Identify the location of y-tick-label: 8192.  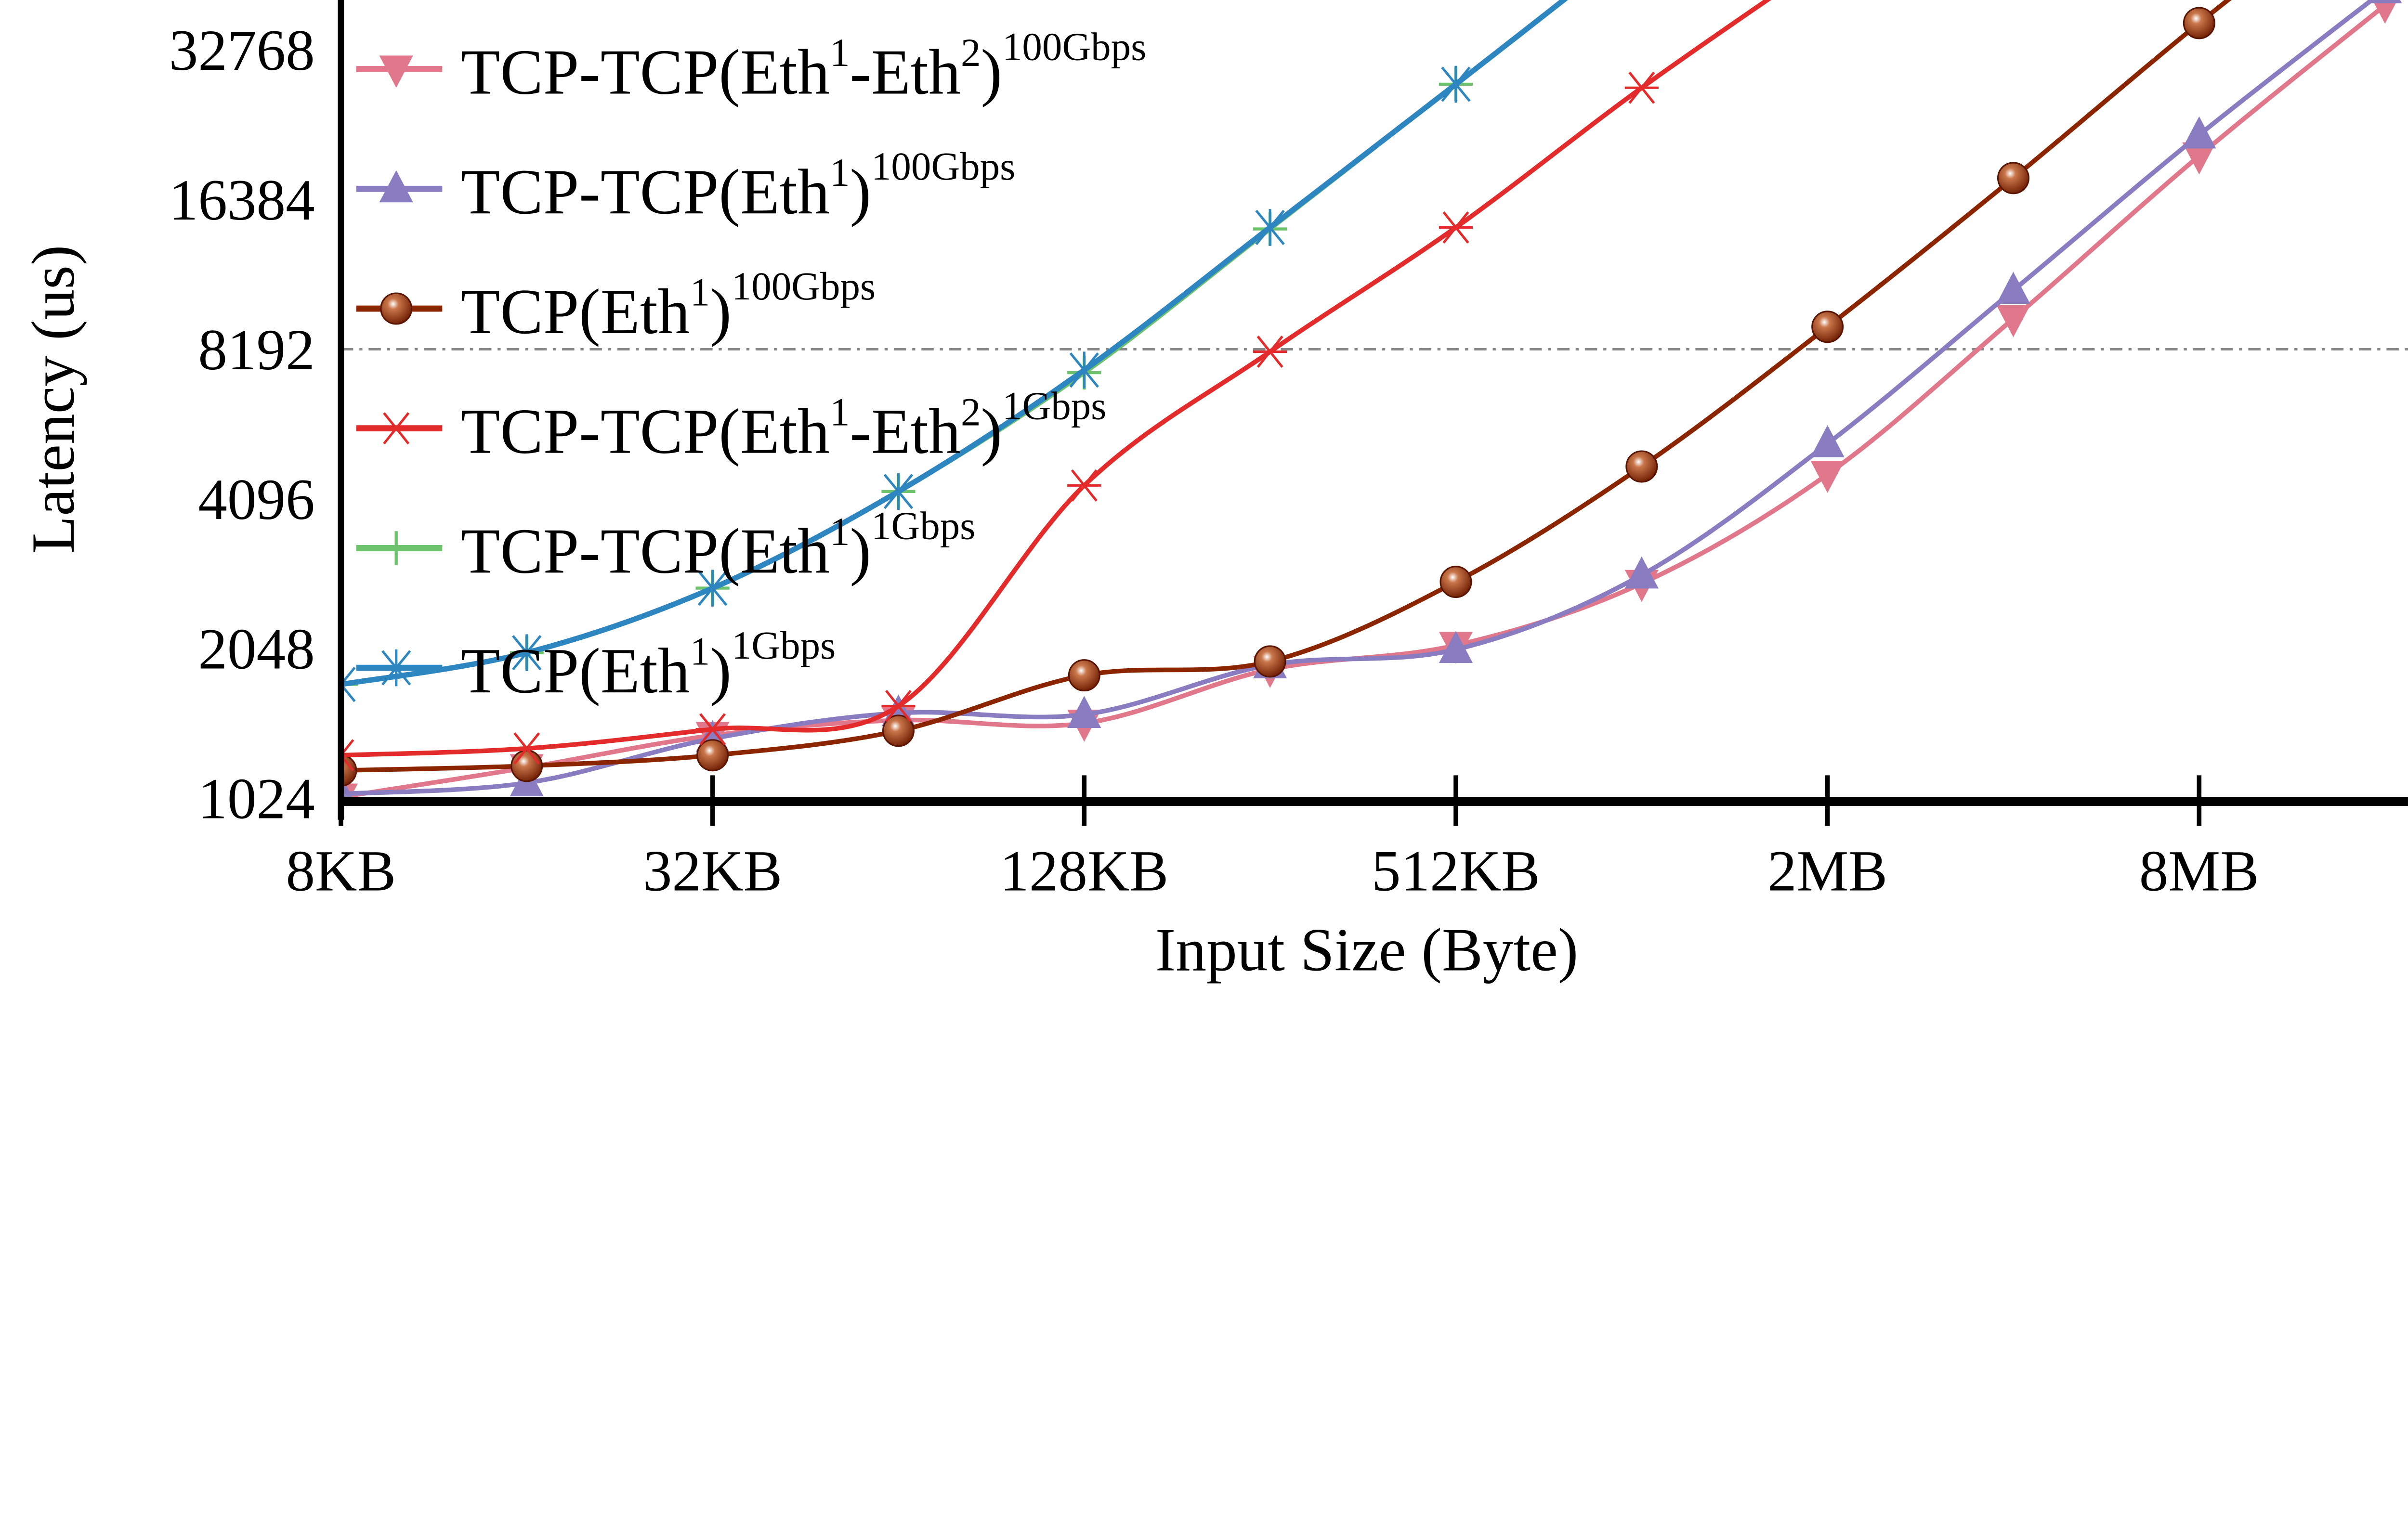
(256, 350).